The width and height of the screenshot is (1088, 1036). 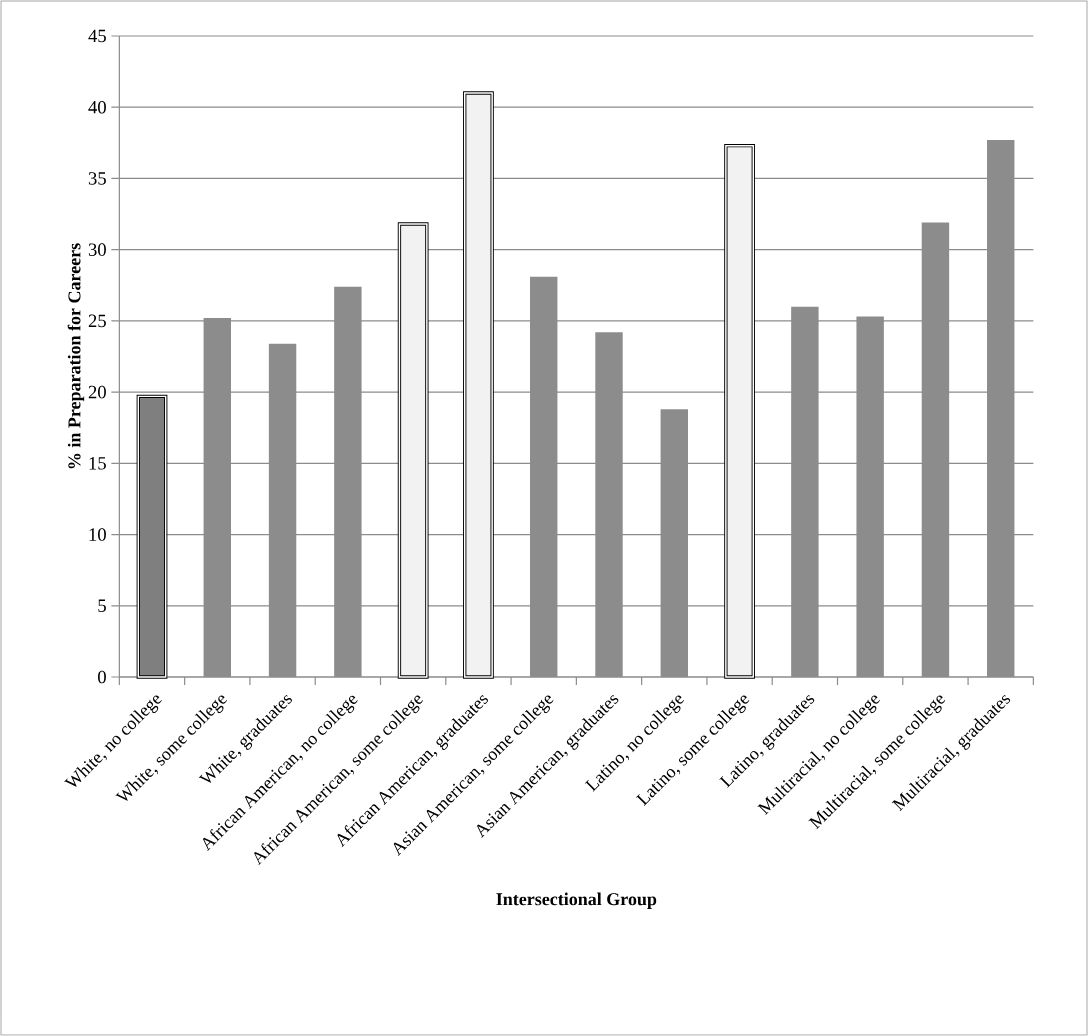 What do you see at coordinates (97, 534) in the screenshot?
I see `y-tick-label: 10` at bounding box center [97, 534].